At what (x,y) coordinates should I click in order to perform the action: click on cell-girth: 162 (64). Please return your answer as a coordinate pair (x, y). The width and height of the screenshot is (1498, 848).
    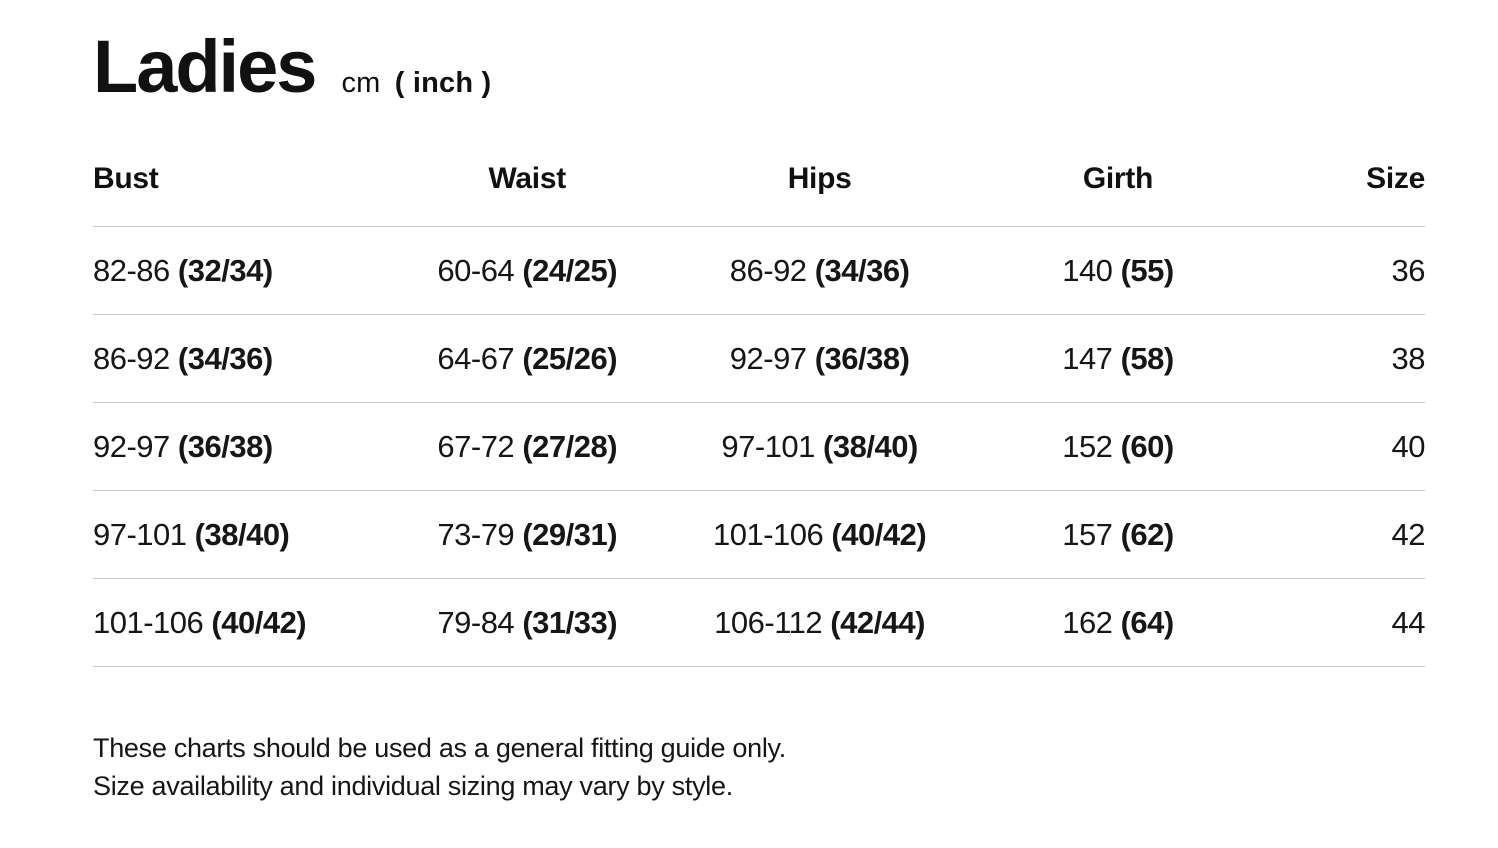
    Looking at the image, I should click on (1117, 623).